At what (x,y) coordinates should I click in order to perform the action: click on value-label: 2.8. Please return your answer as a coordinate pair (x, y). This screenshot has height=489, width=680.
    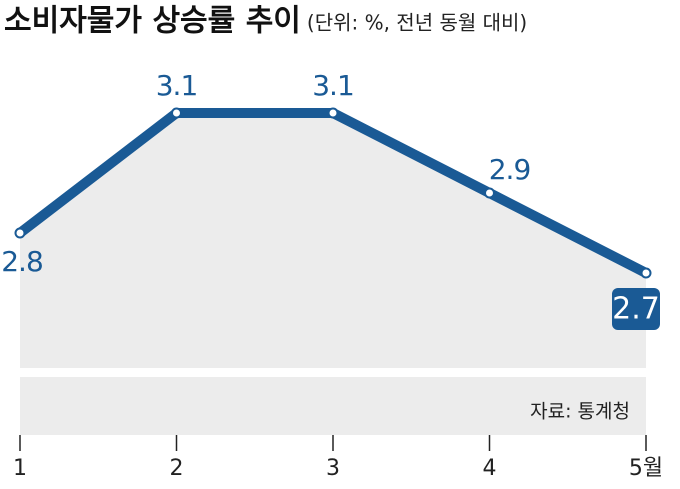
    Looking at the image, I should click on (22, 261).